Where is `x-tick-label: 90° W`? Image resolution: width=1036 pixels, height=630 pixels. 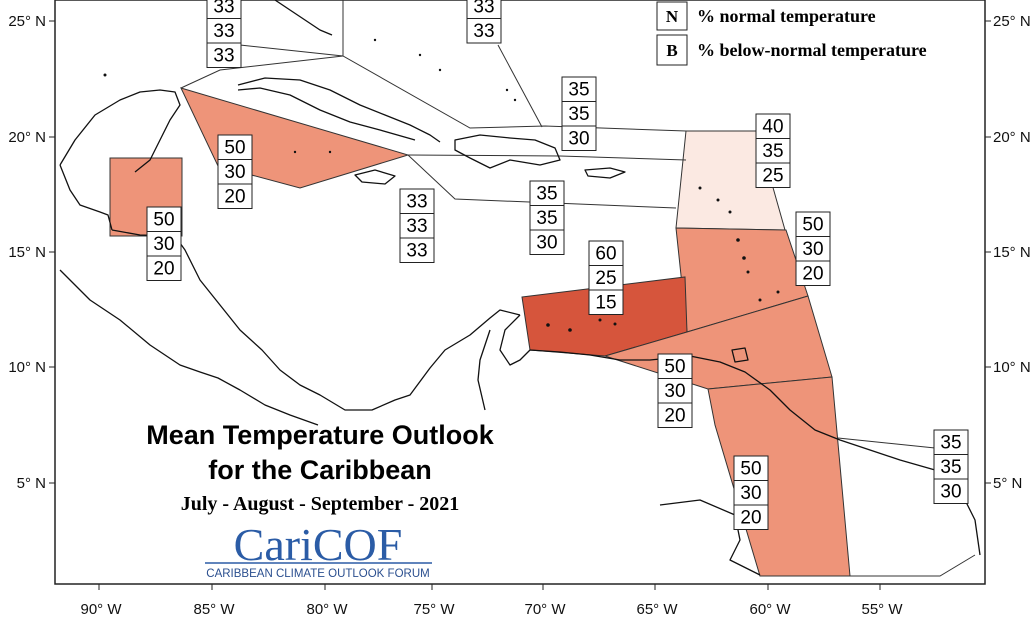 x-tick-label: 90° W is located at coordinates (101, 609).